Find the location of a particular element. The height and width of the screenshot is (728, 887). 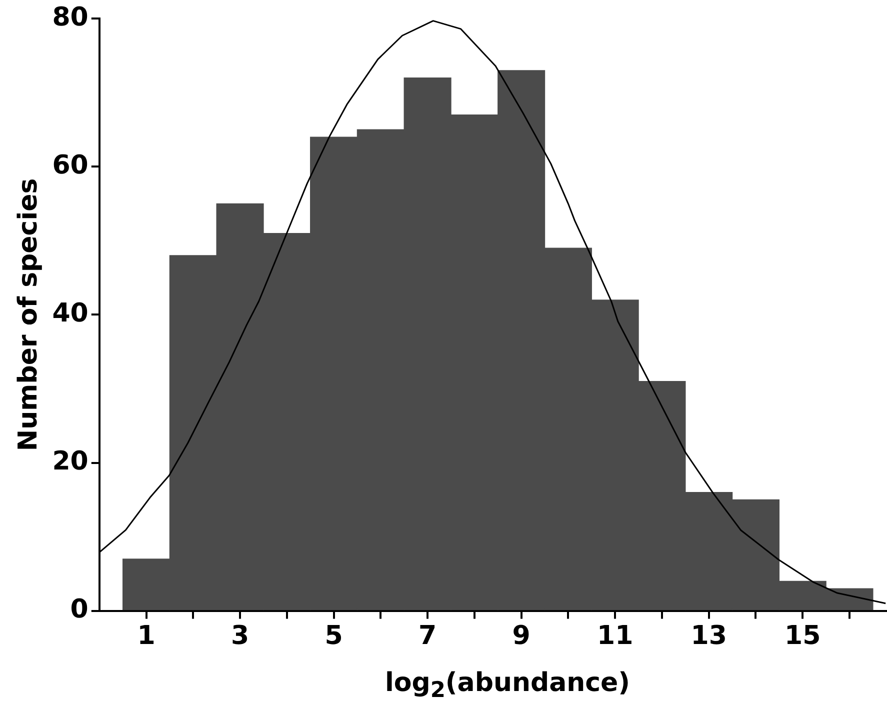

x-tick-label: 9 is located at coordinates (521, 636).